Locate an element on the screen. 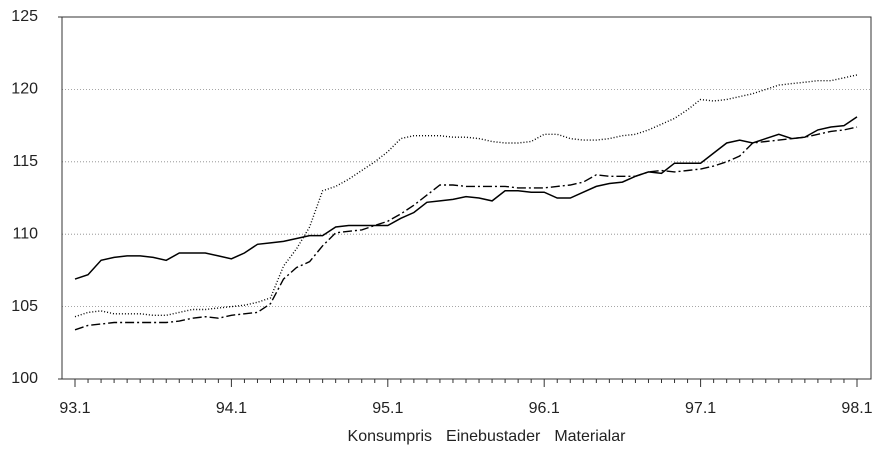 This screenshot has width=873, height=451. x-tick-label: 93.1 is located at coordinates (74, 408).